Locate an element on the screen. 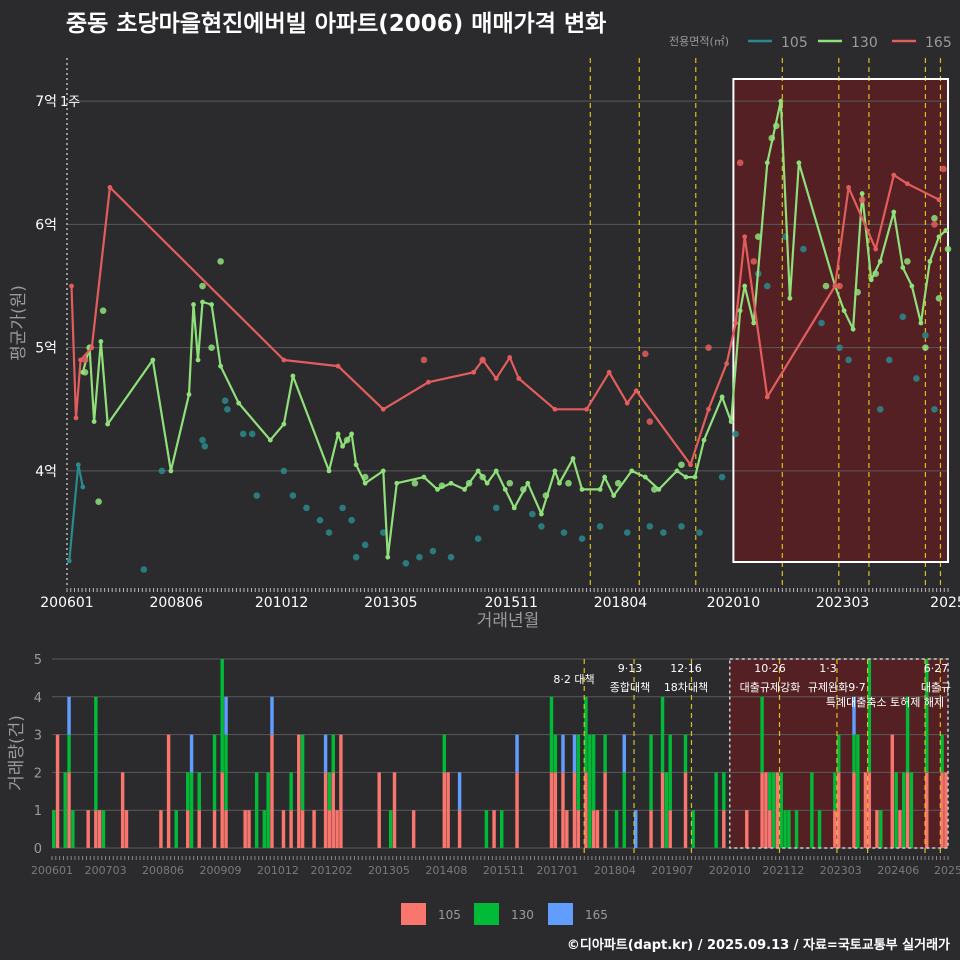 This screenshot has height=960, width=960. vol-y-tick: 2 is located at coordinates (38, 773).